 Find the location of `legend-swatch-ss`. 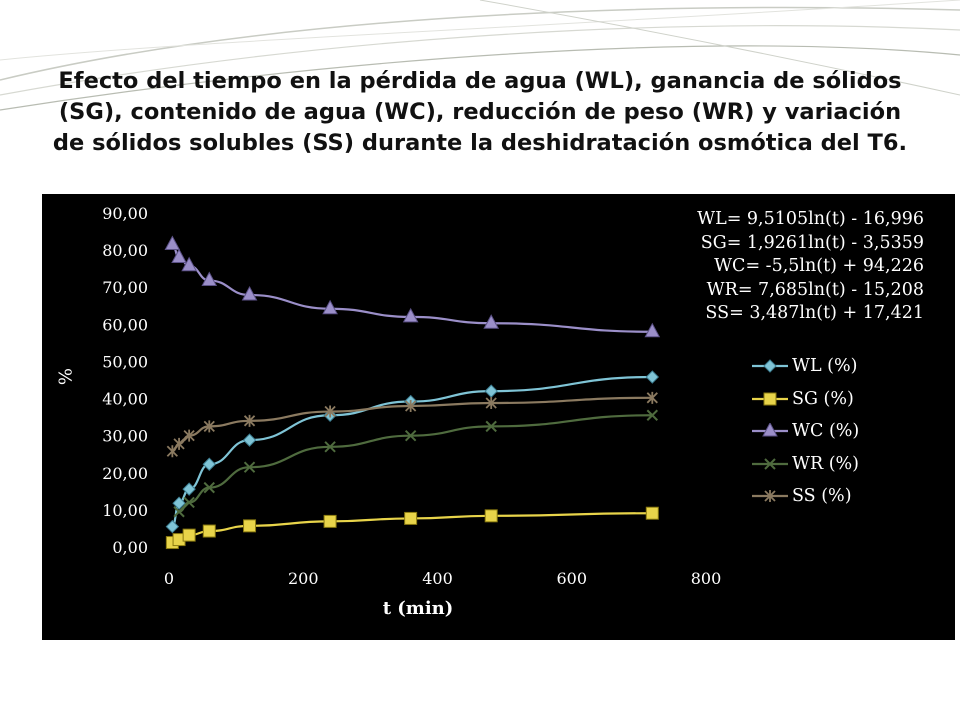

legend-swatch-ss is located at coordinates (770, 496).